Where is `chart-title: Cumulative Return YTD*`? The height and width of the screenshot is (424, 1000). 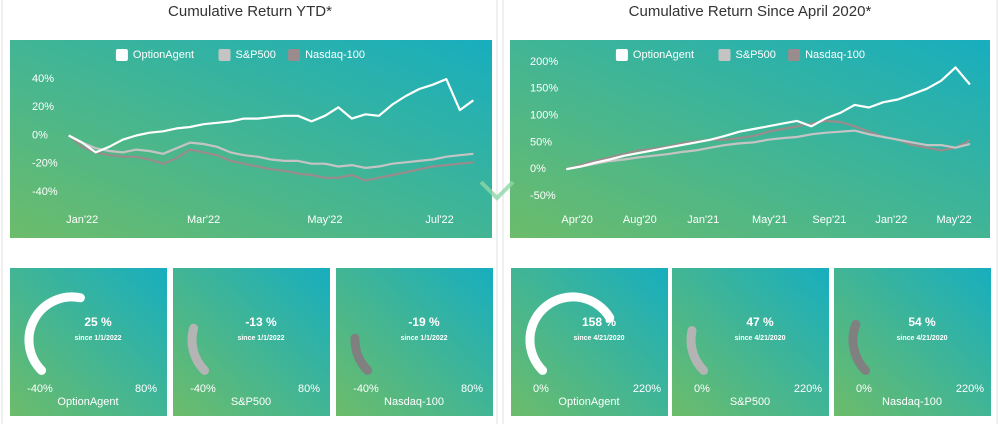 chart-title: Cumulative Return YTD* is located at coordinates (250, 11).